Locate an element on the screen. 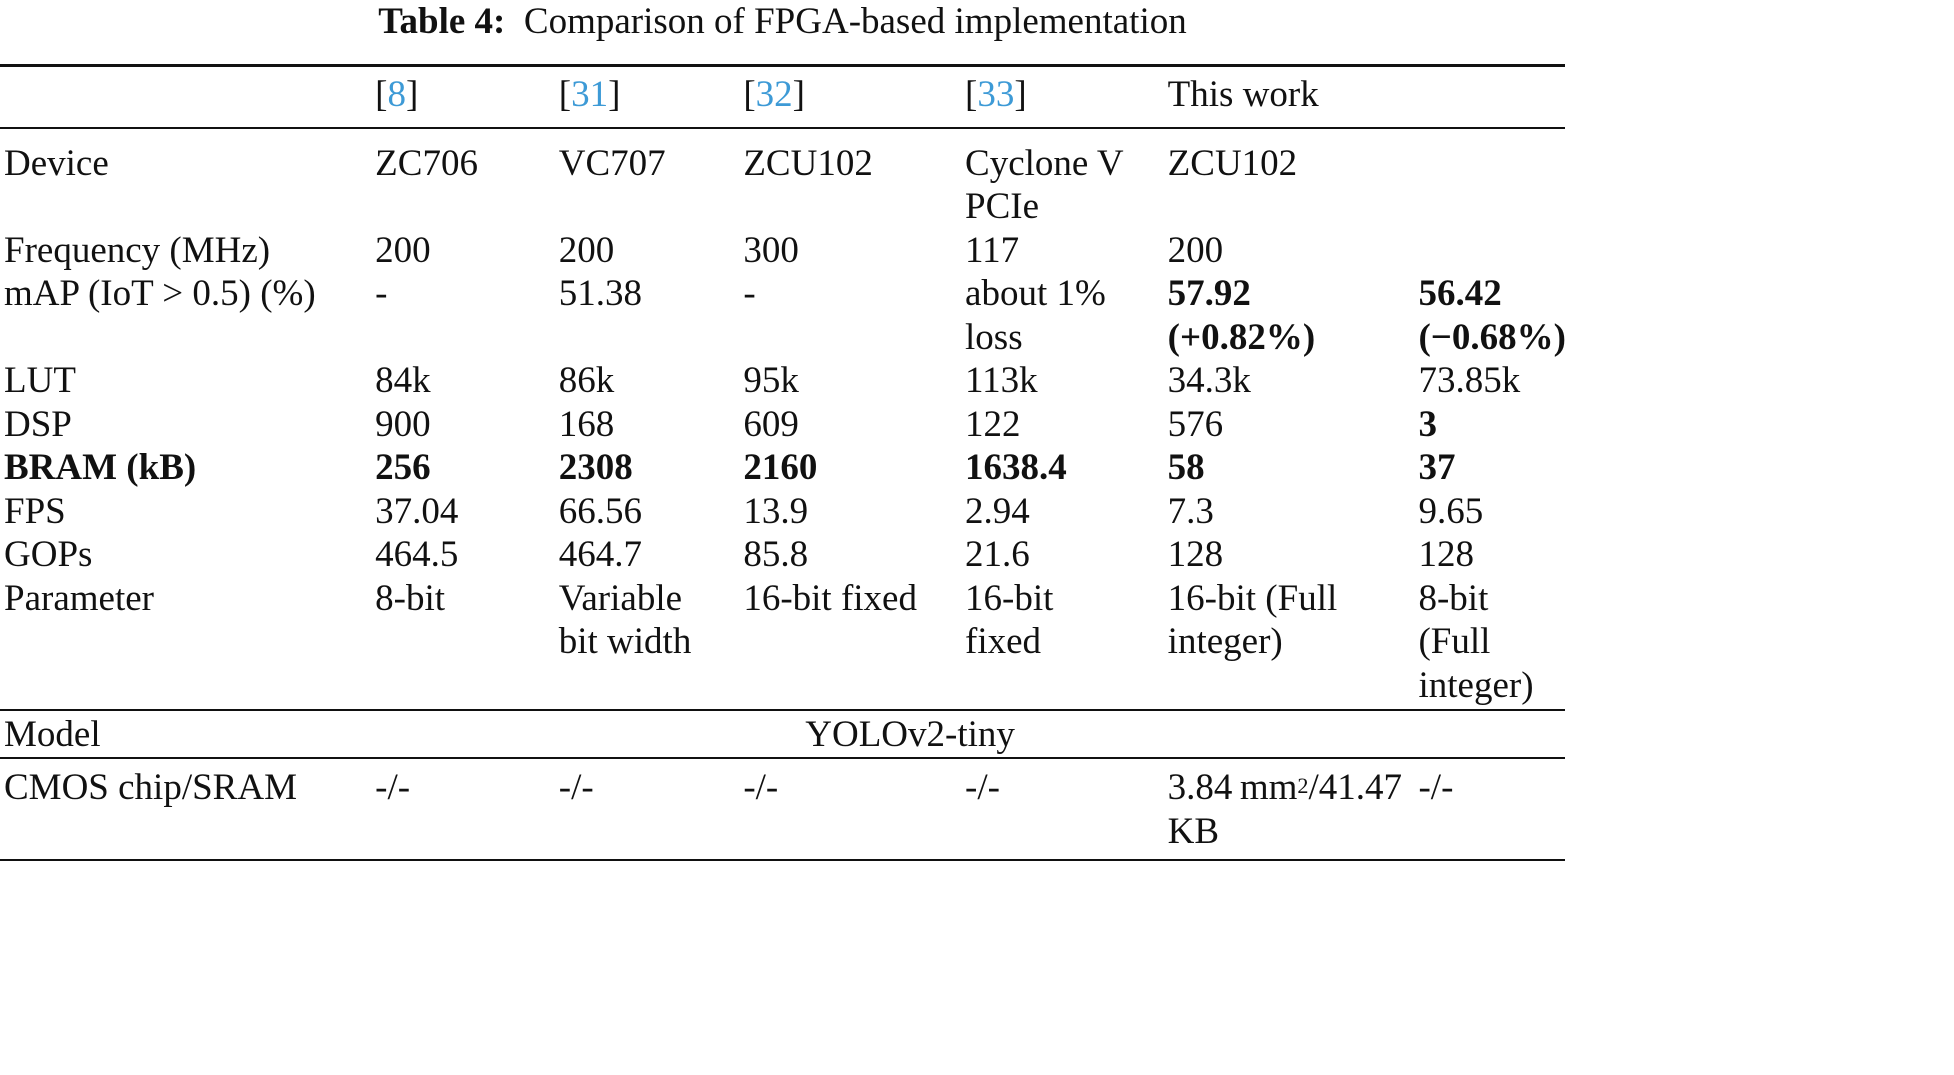 This screenshot has width=1954, height=1075. table-cell: 3.84 mm2/41.47 KB is located at coordinates (1289, 809).